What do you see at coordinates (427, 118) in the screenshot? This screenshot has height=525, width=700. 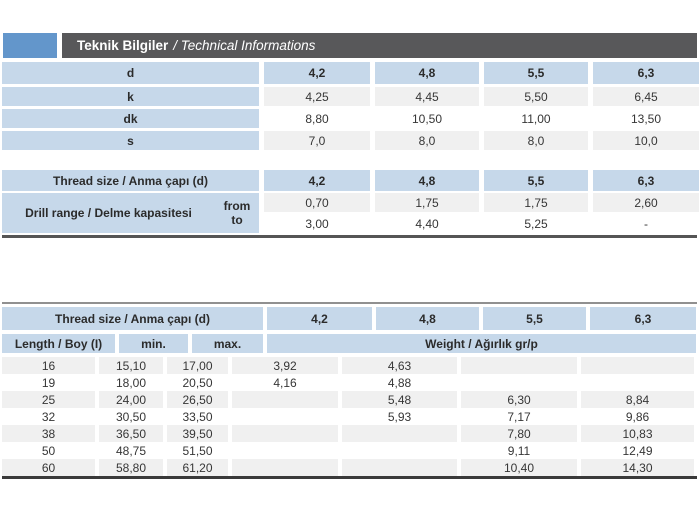 I see `spec-value-cell: 10,50` at bounding box center [427, 118].